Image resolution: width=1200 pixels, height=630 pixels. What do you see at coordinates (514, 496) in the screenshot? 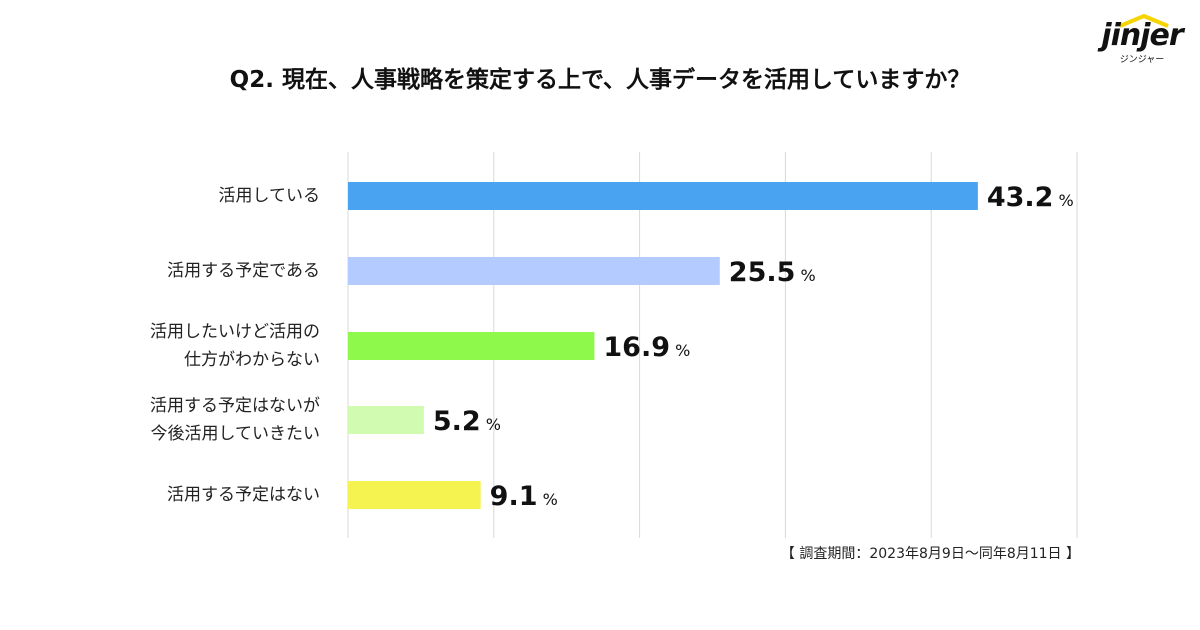
I see `bar-value-number: 9.1` at bounding box center [514, 496].